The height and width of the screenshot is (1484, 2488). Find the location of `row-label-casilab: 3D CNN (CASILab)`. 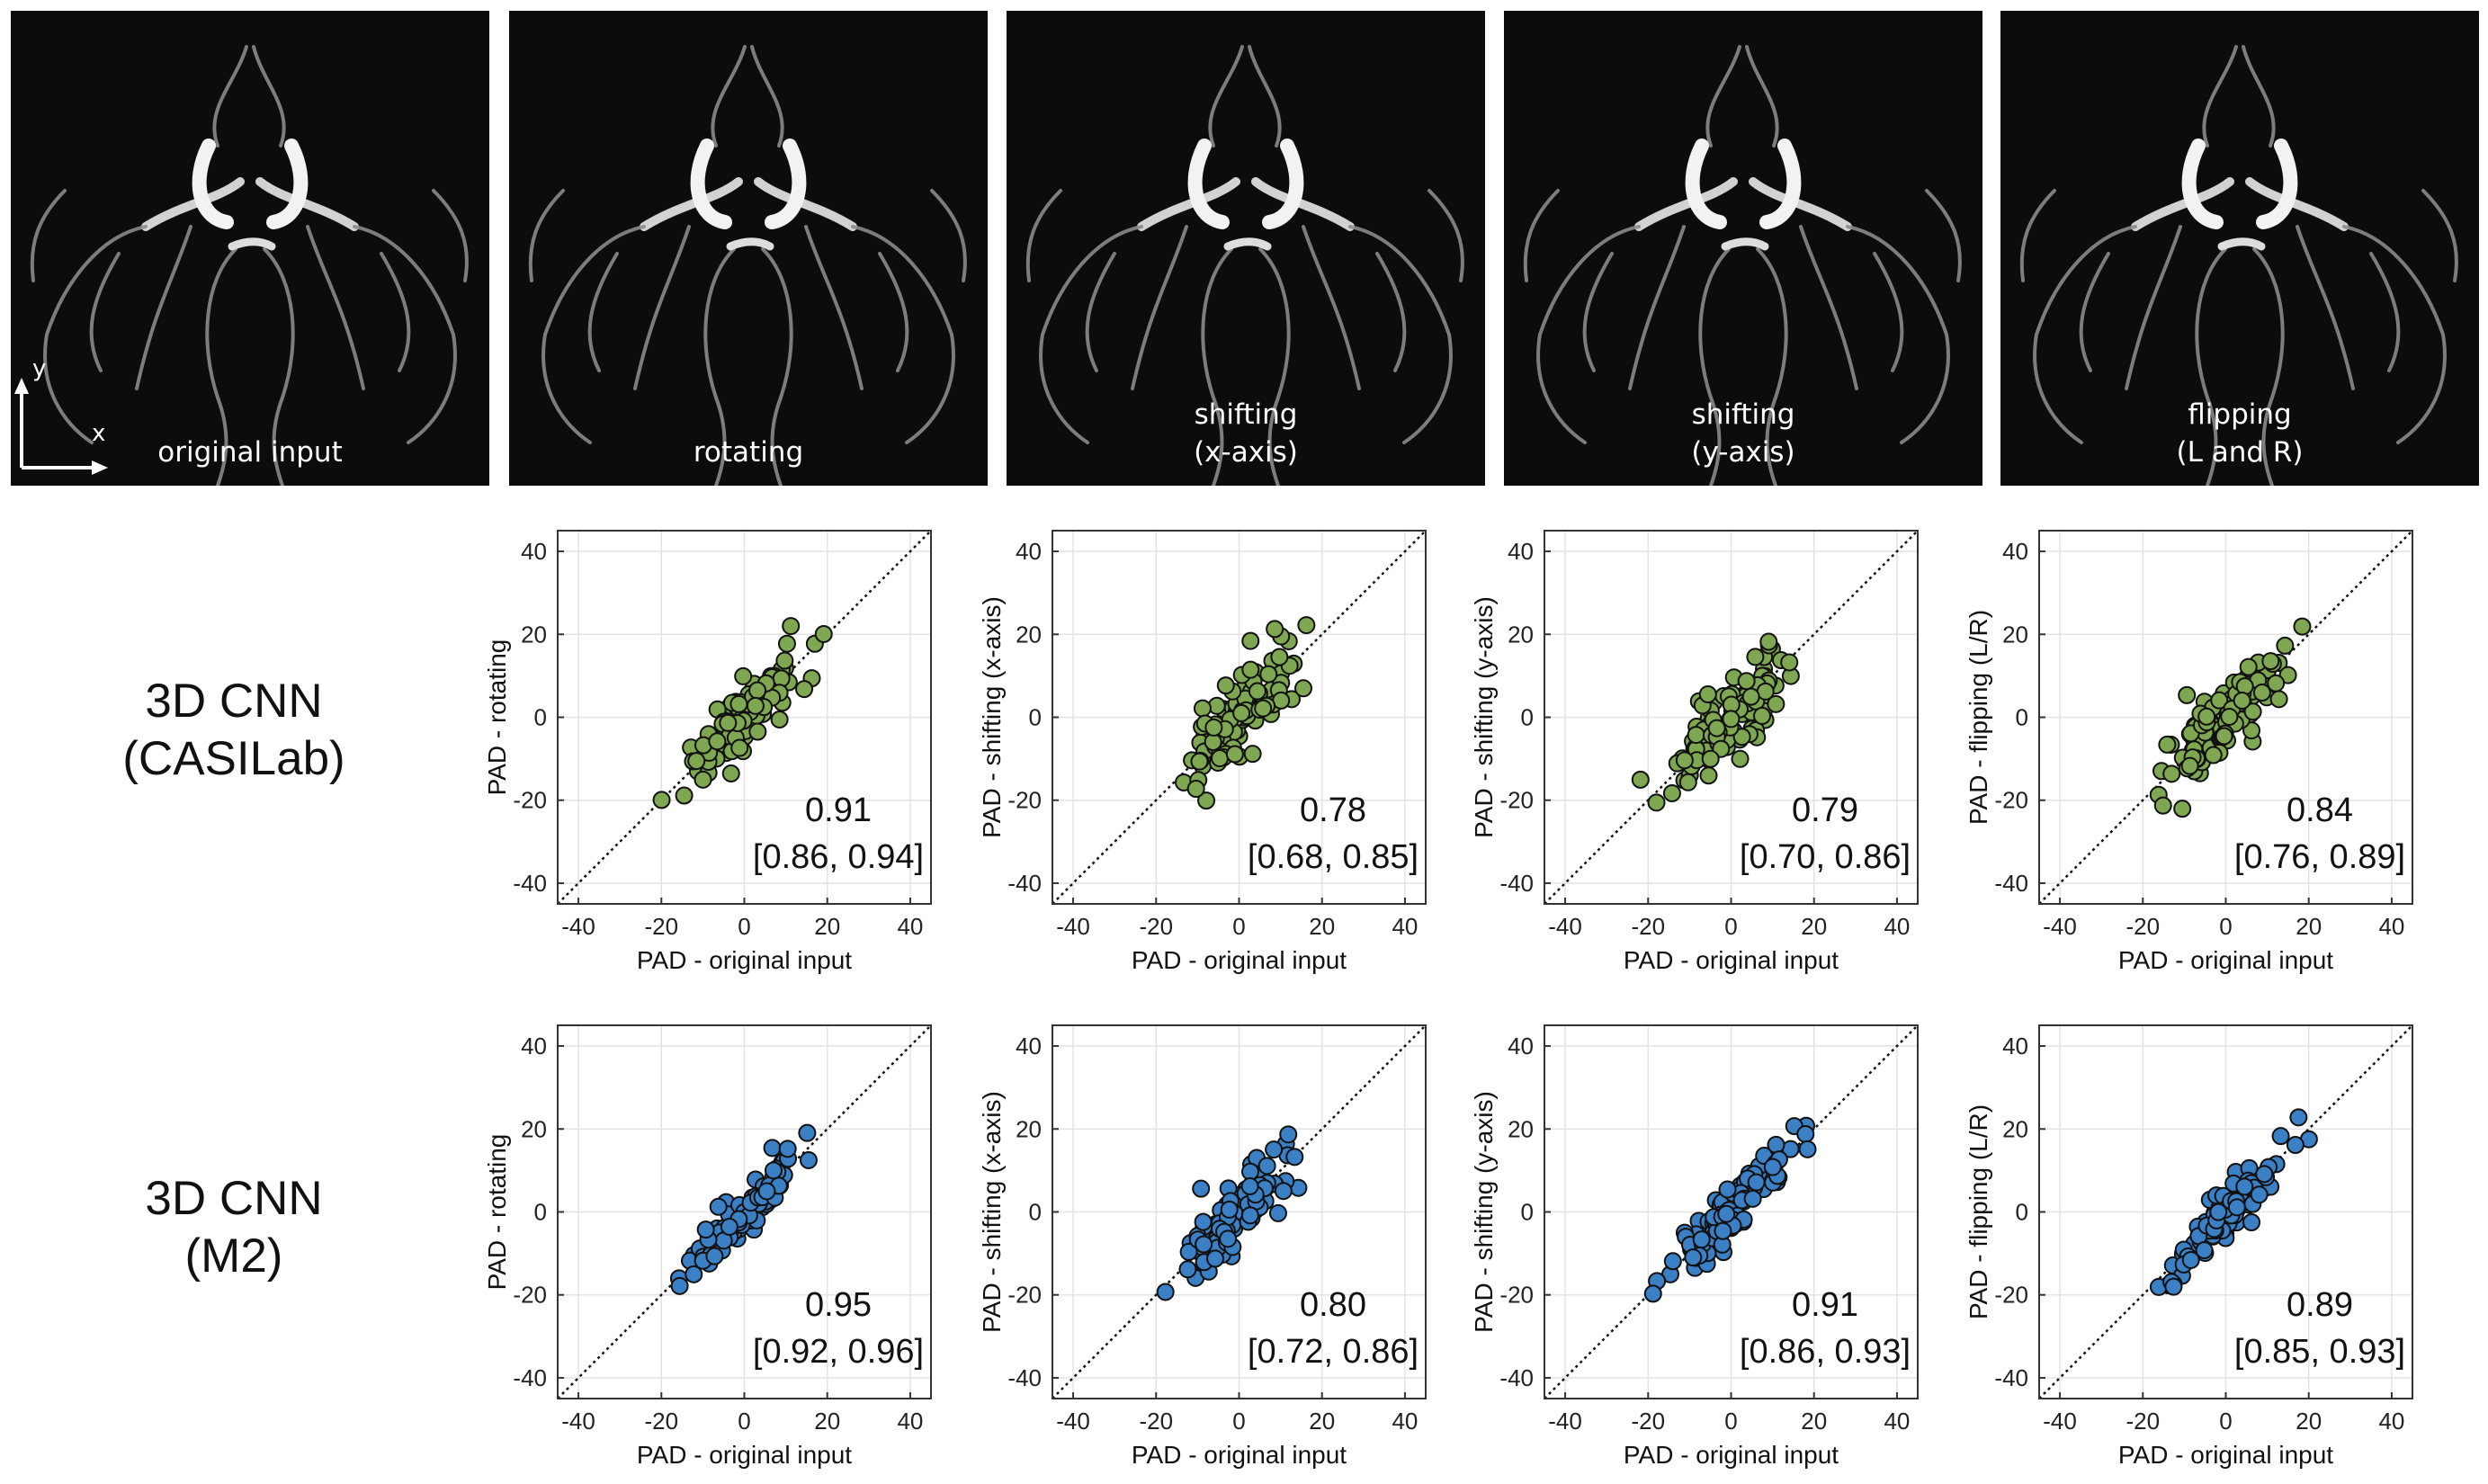

row-label-casilab: 3D CNN (CASILab) is located at coordinates (234, 730).